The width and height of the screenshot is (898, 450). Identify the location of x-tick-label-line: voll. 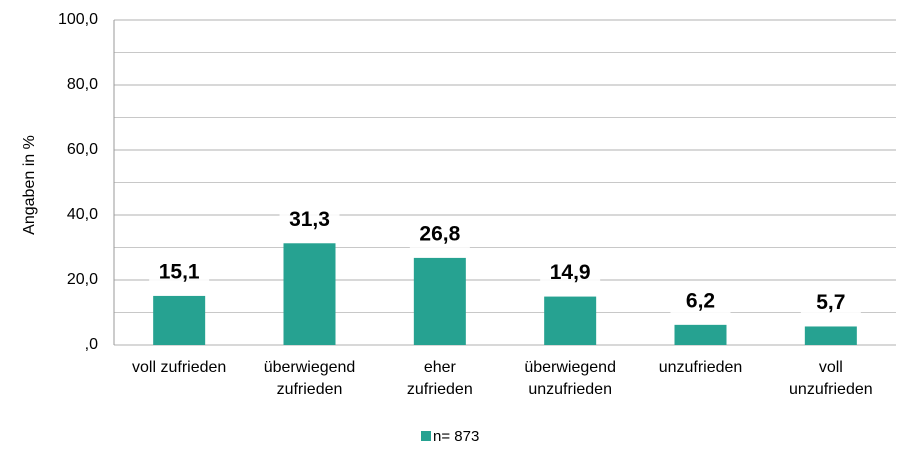
(831, 367).